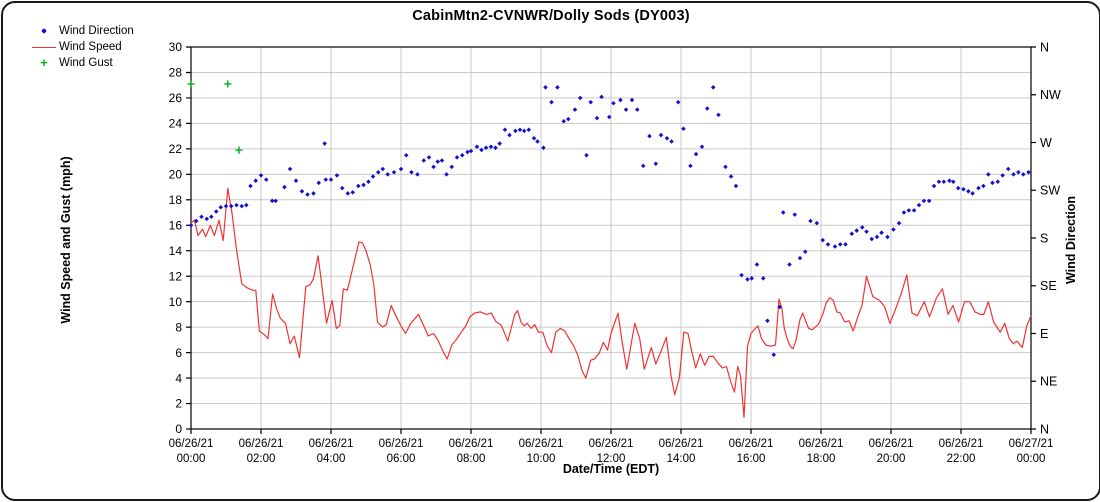 The width and height of the screenshot is (1100, 502). Describe the element at coordinates (471, 459) in the screenshot. I see `svg-text: 08:00` at that location.